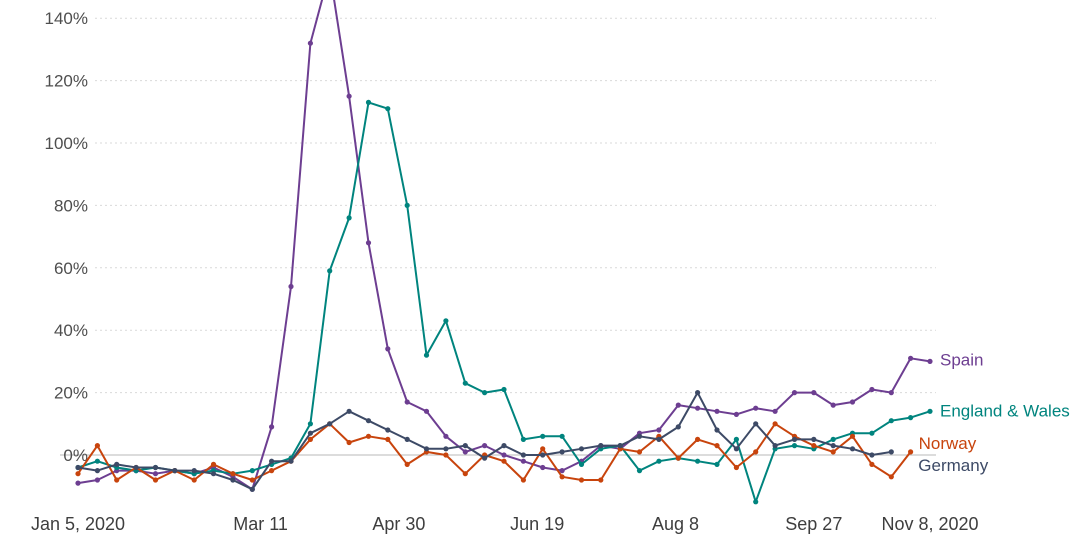  I want to click on x-tick-label: Jun 19, so click(537, 524).